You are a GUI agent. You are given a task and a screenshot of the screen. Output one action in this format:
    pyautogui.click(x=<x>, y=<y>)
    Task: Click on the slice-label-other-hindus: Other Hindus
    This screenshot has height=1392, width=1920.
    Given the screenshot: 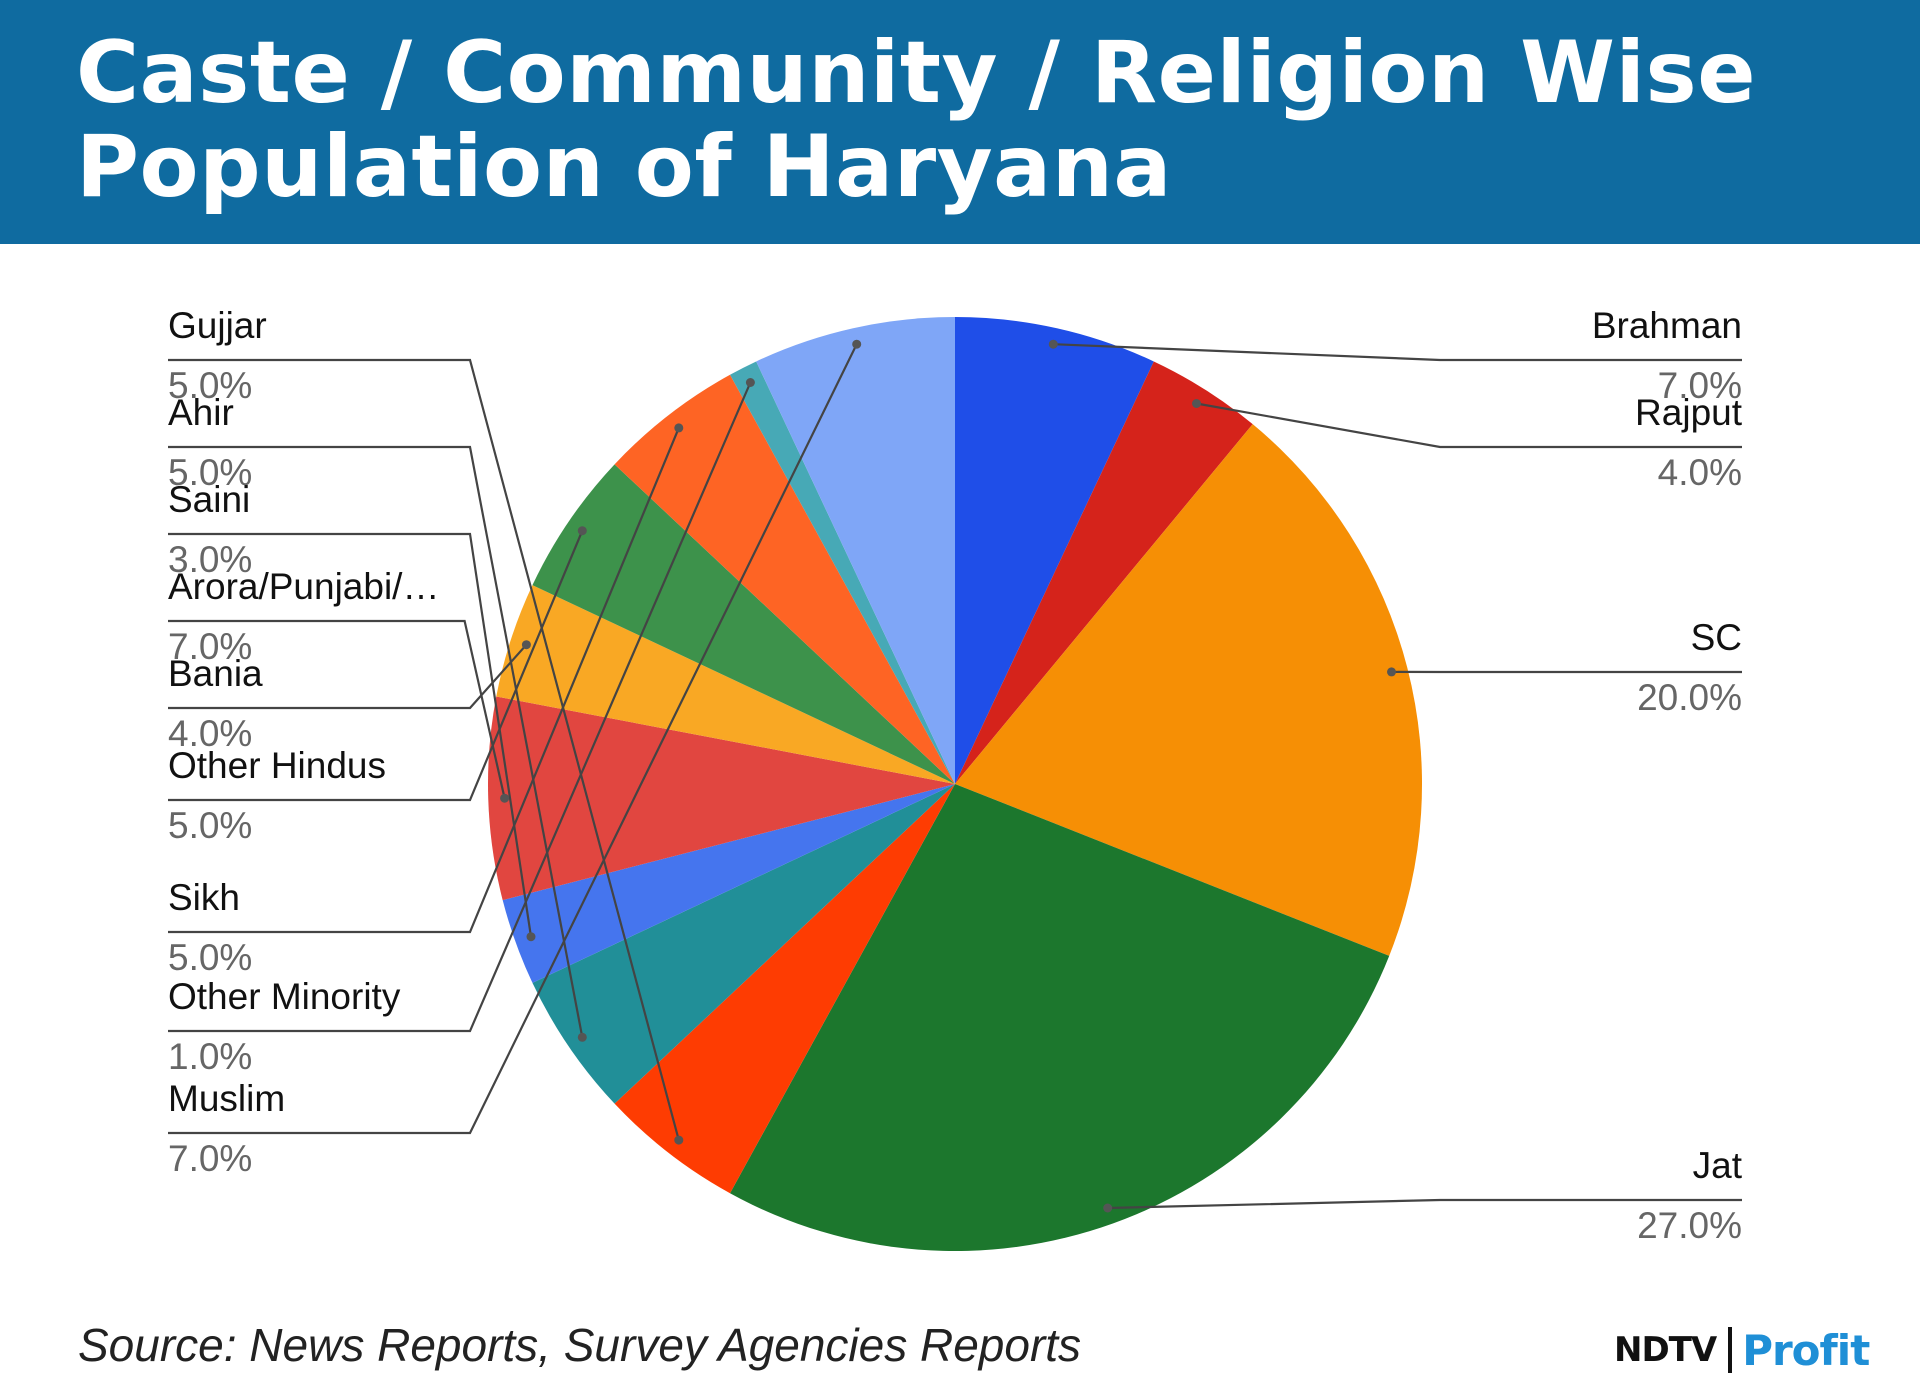 What is the action you would take?
    pyautogui.click(x=277, y=765)
    